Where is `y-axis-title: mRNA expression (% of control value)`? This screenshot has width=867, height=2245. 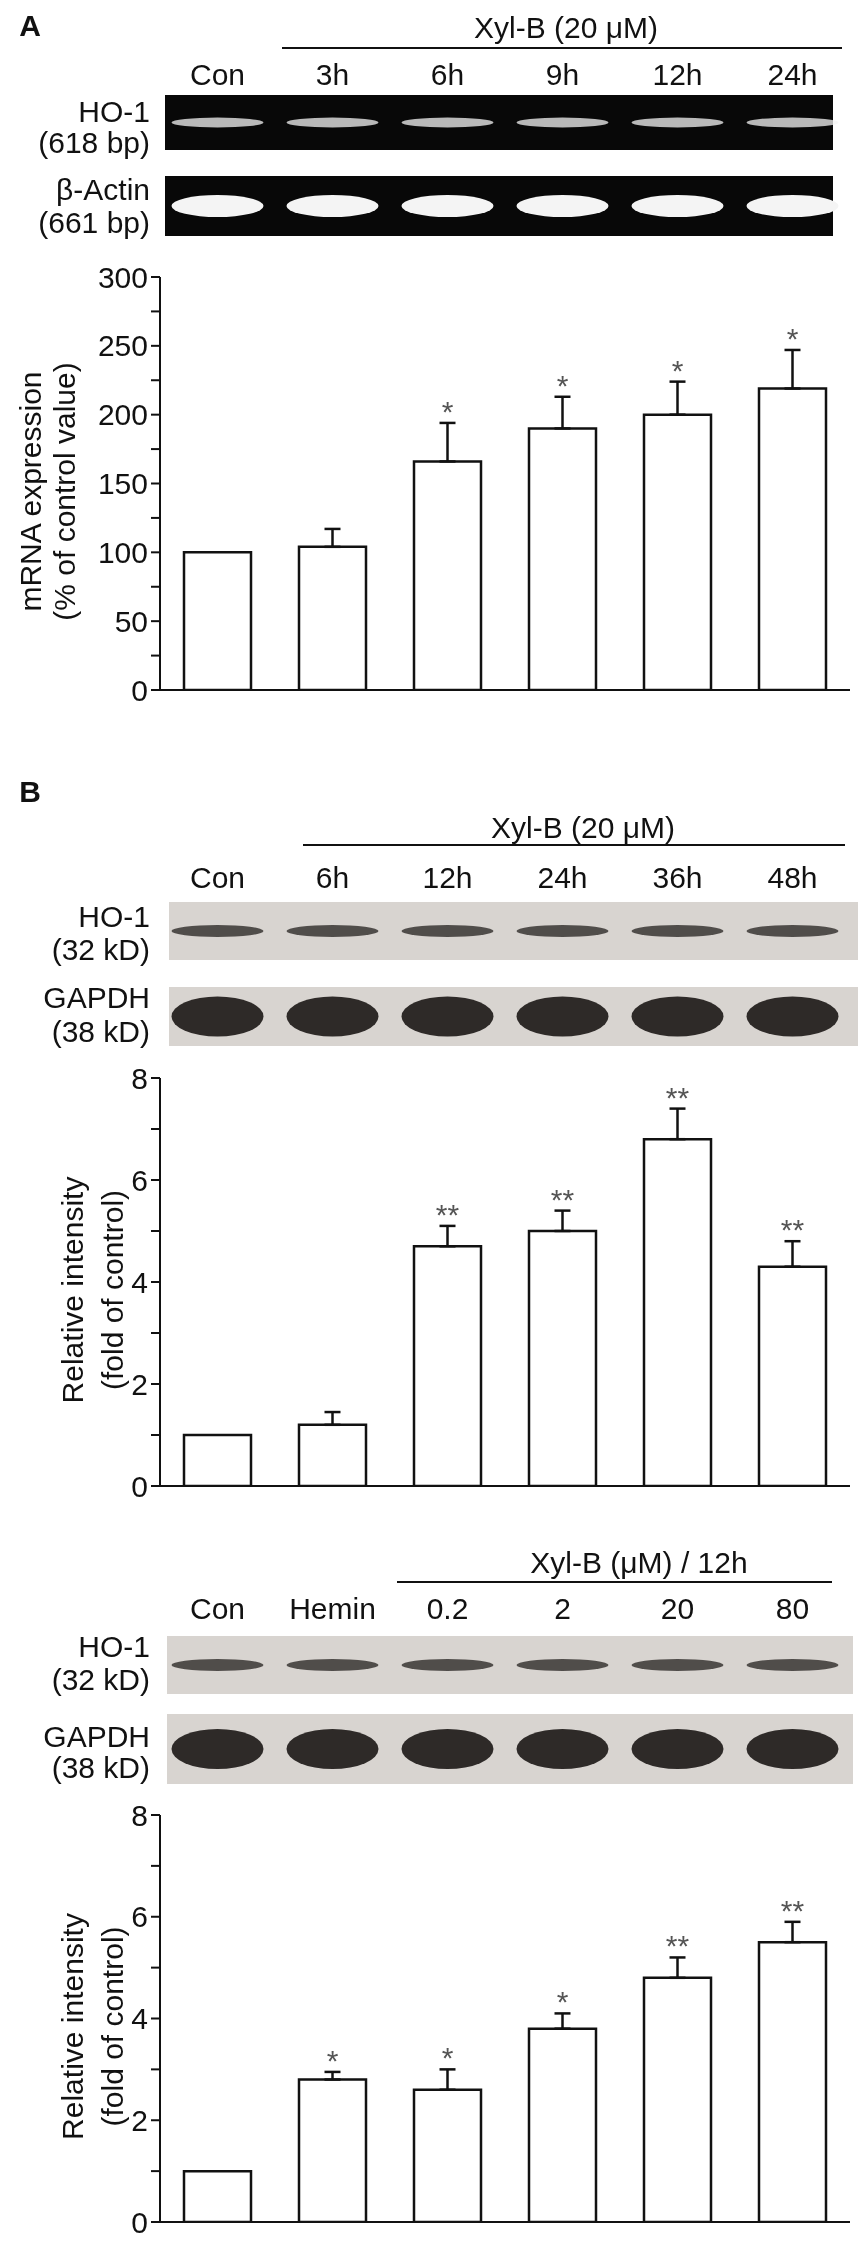
y-axis-title: mRNA expression (% of control value) is located at coordinates (47, 491).